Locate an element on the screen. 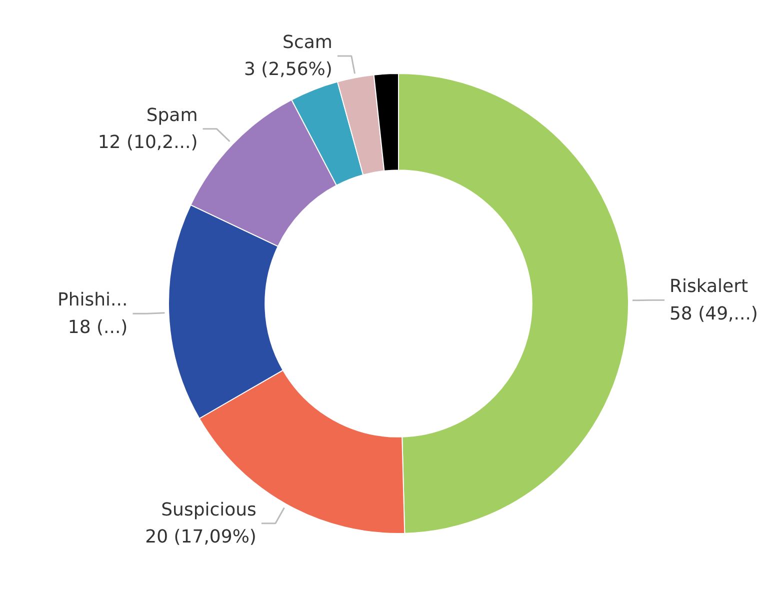 This screenshot has height=603, width=765. slice-label: Spam is located at coordinates (172, 115).